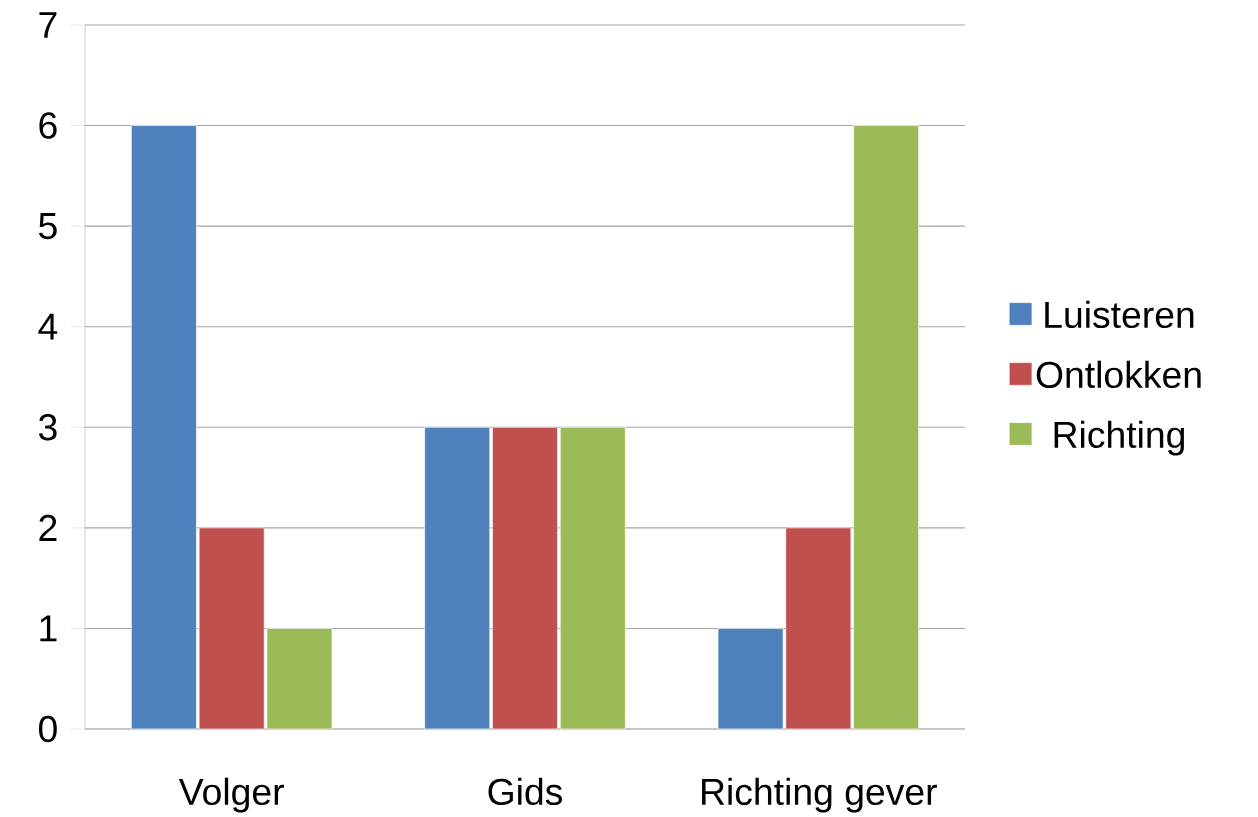 This screenshot has height=817, width=1258. What do you see at coordinates (819, 795) in the screenshot?
I see `x-tick-label: Richting gever` at bounding box center [819, 795].